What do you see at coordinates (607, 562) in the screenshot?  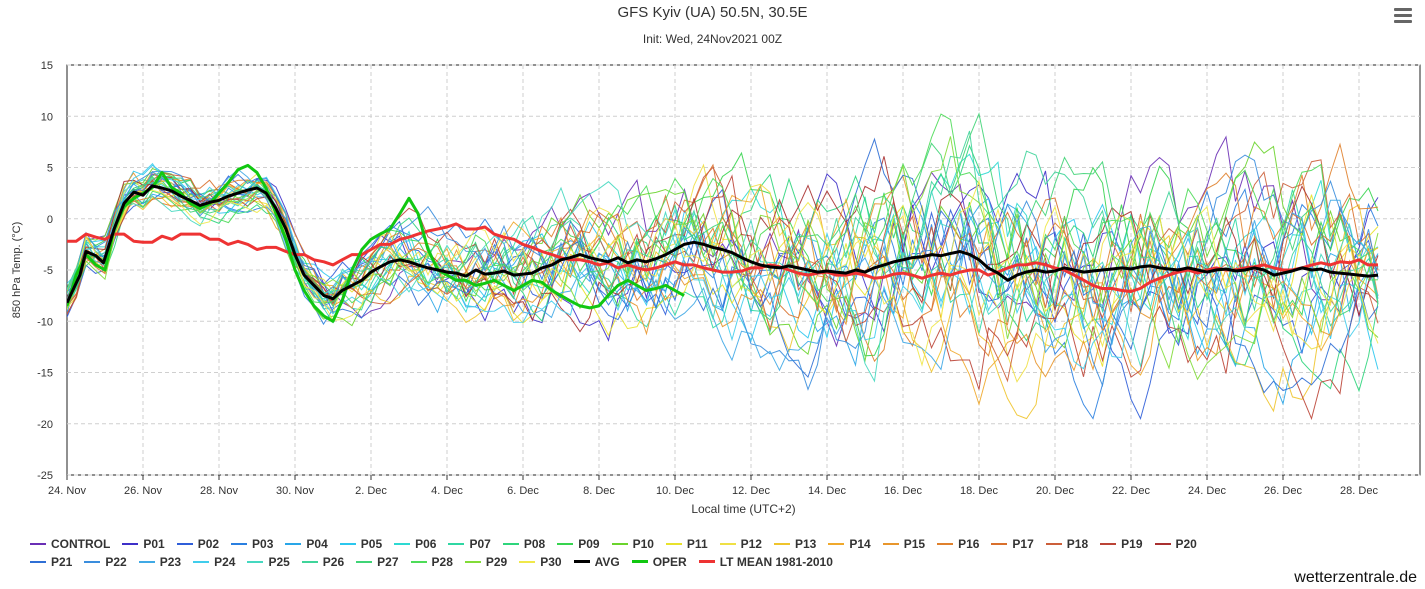 I see `legend-label: AVG` at bounding box center [607, 562].